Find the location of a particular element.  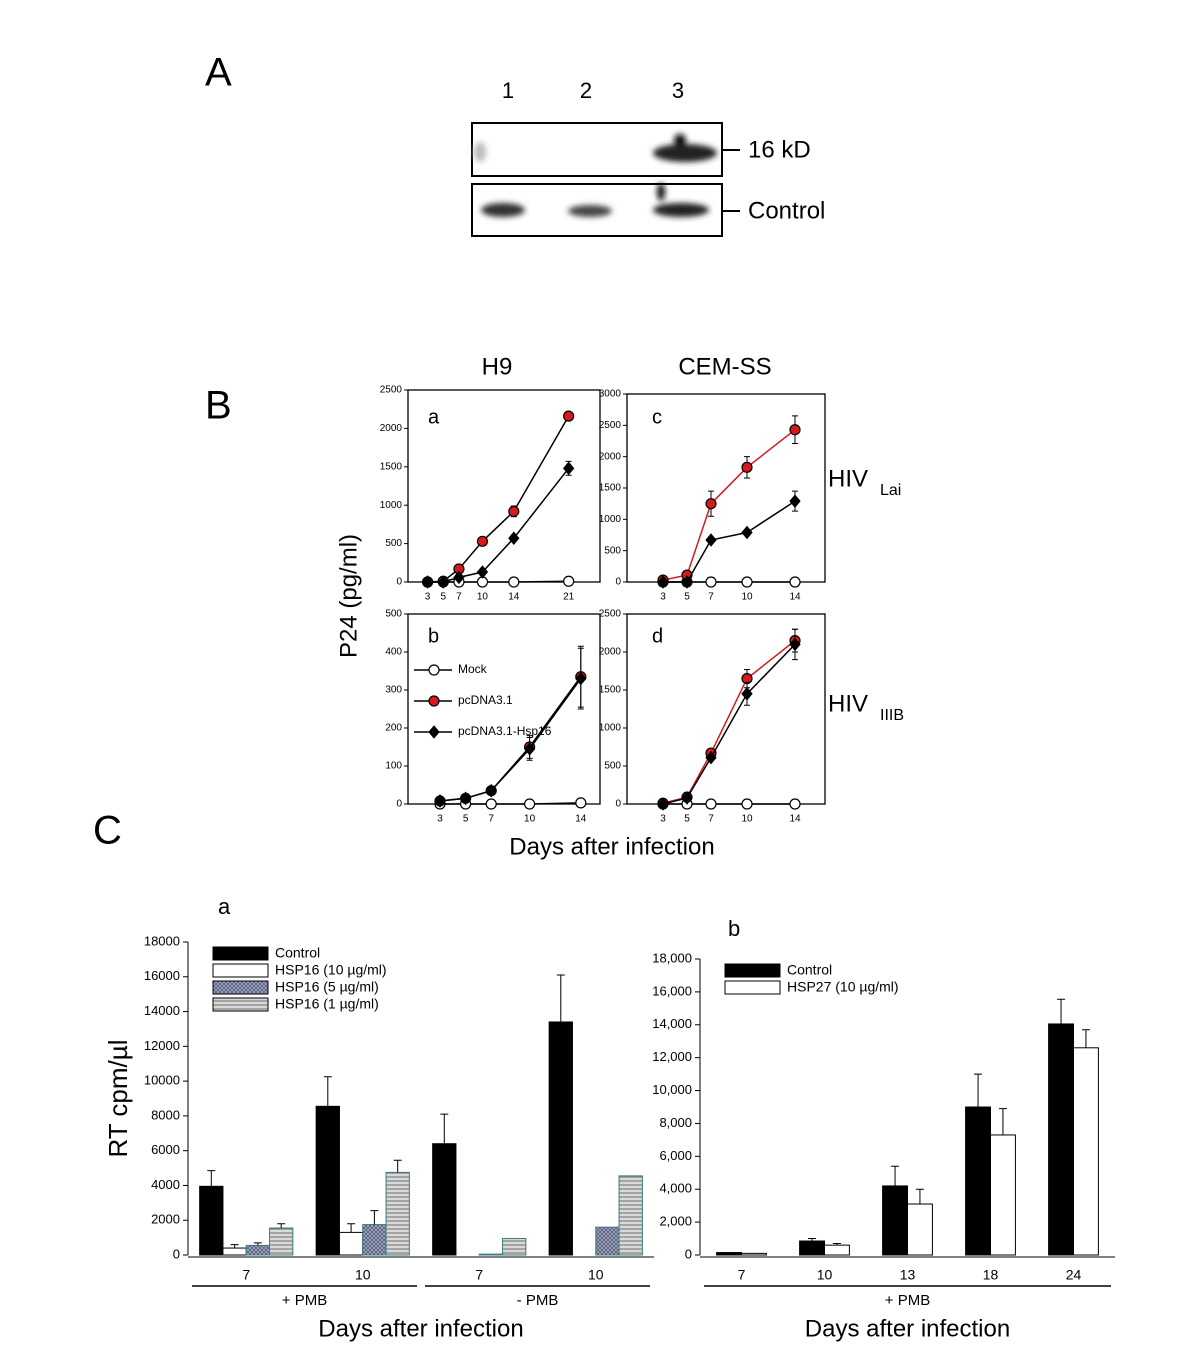

y-tick-label: 14,000 is located at coordinates (672, 1023).